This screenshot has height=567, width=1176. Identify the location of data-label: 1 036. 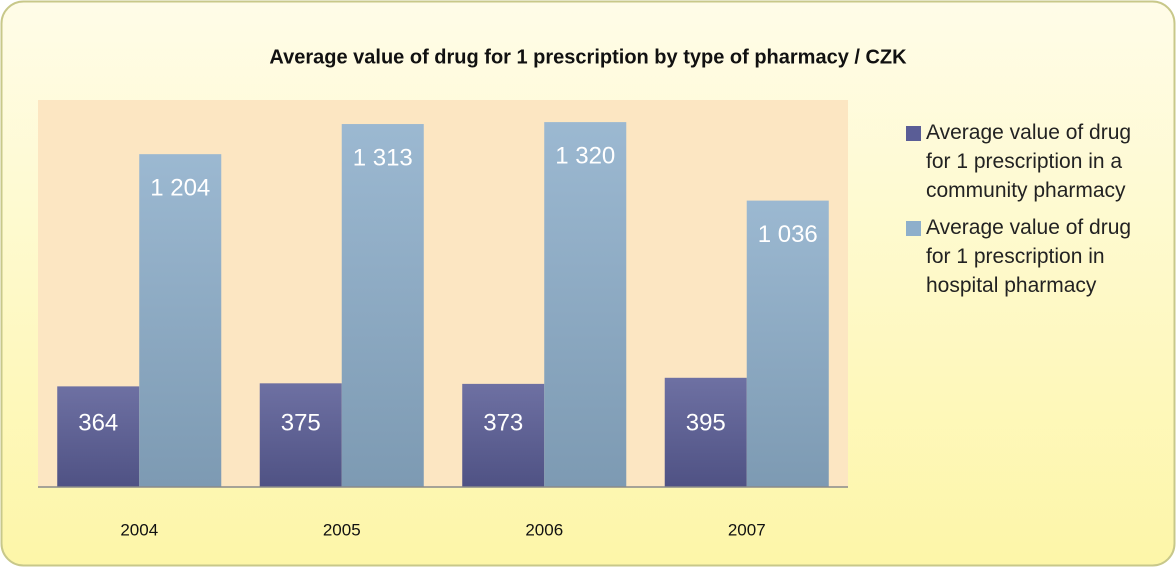
(788, 234).